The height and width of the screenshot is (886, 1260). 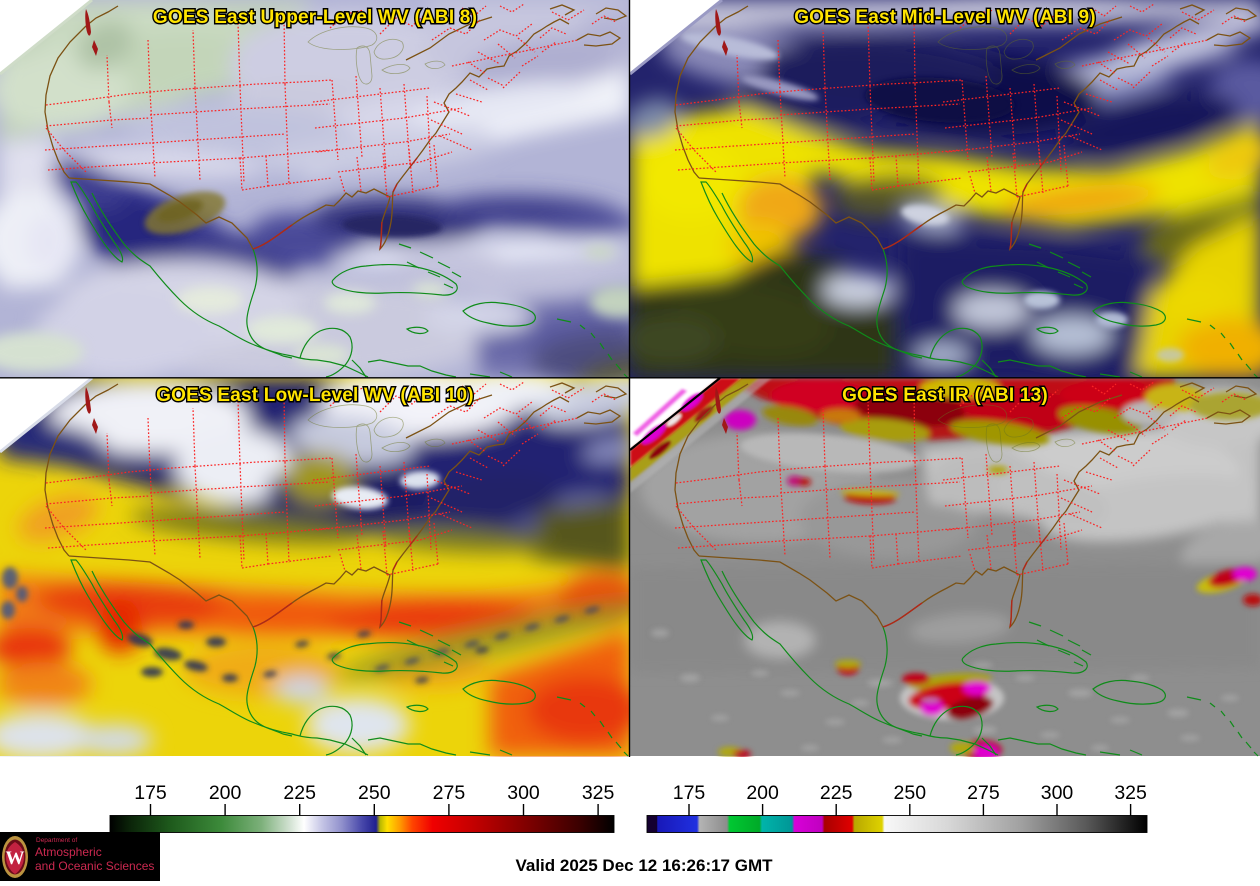 I want to click on svg-text: Department of, so click(x=56, y=840).